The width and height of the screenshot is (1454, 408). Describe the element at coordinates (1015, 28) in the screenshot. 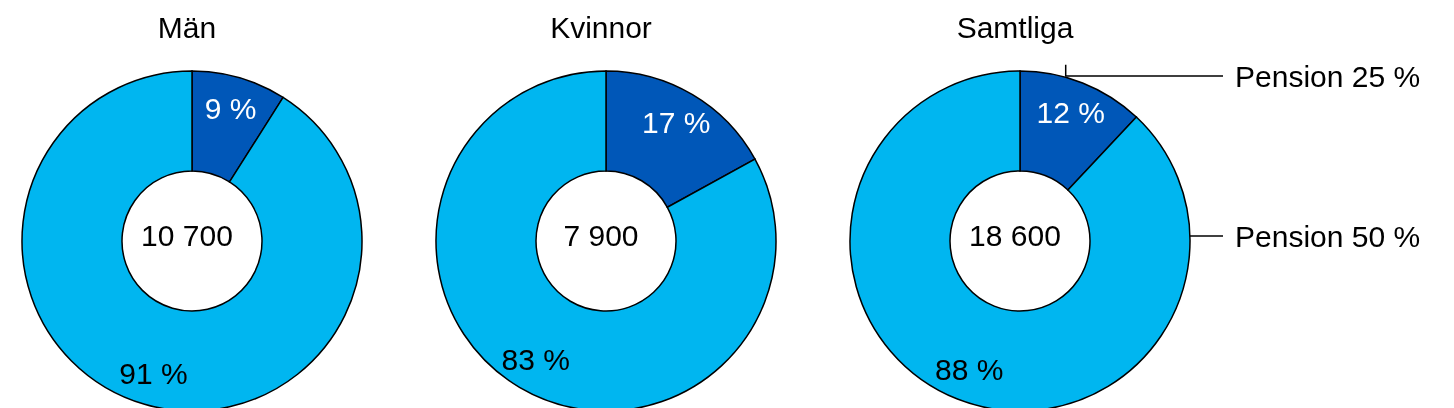

I see `chart-title: Samtliga` at that location.